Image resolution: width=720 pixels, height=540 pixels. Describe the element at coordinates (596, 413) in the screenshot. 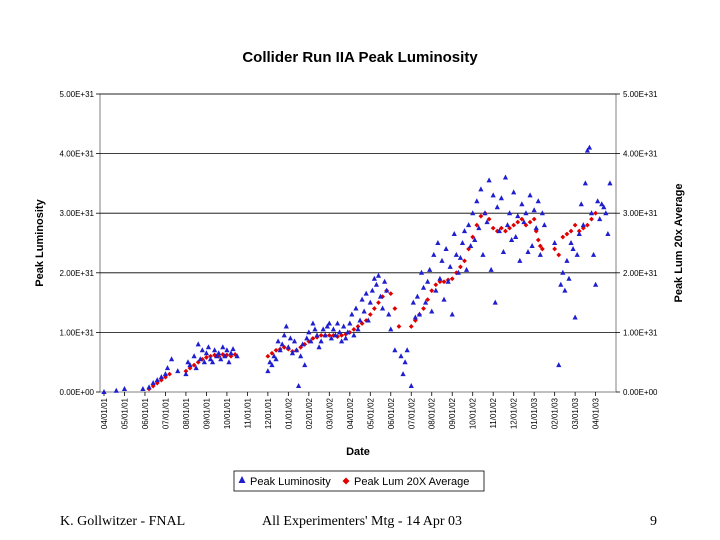

I see `x-tick-label: 04/01/03` at that location.